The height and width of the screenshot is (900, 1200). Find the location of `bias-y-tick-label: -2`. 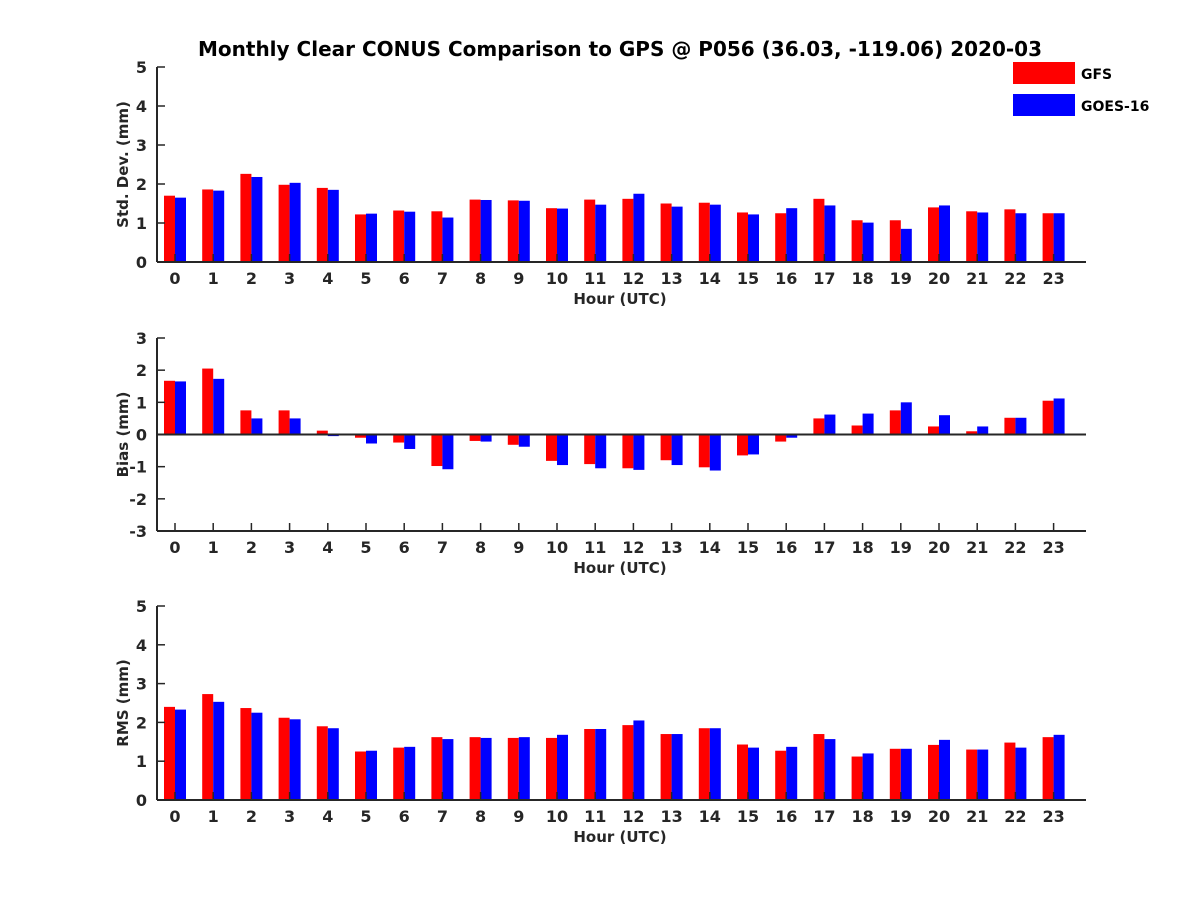

bias-y-tick-label: -2 is located at coordinates (138, 499).